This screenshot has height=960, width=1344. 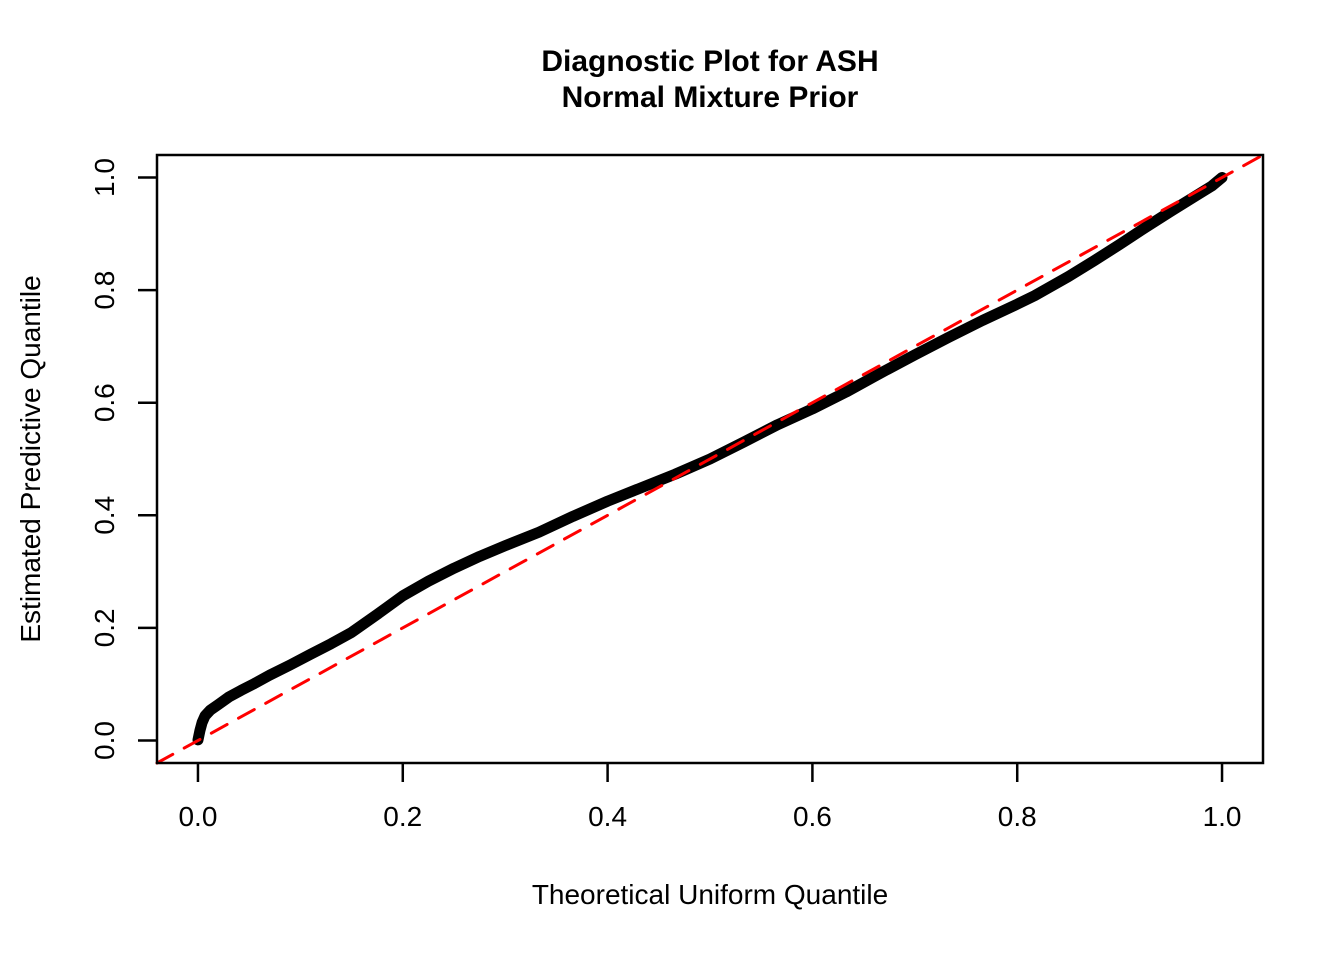 What do you see at coordinates (607, 816) in the screenshot?
I see `x-axis-tick-label: 0.4` at bounding box center [607, 816].